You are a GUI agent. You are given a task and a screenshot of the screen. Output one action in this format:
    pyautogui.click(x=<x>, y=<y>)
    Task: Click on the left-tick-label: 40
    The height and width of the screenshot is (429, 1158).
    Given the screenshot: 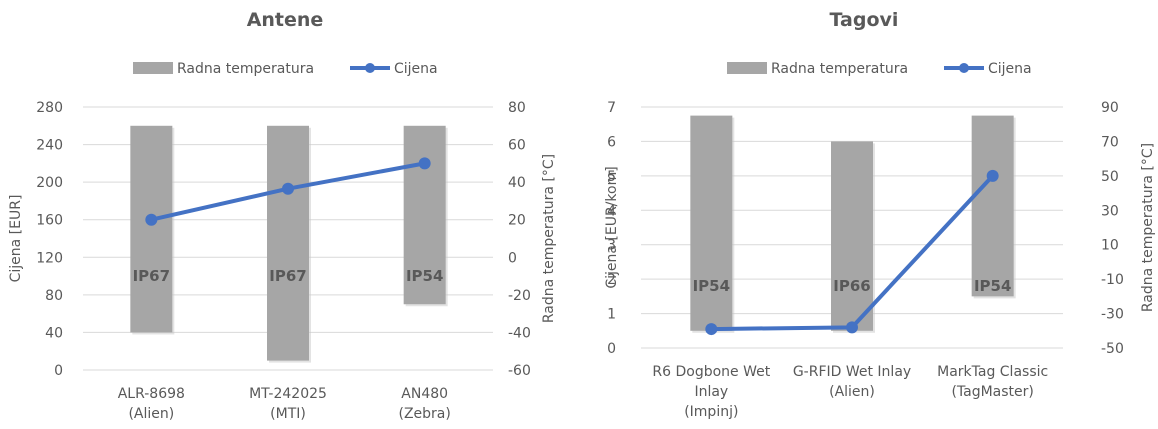 What is the action you would take?
    pyautogui.click(x=54, y=333)
    